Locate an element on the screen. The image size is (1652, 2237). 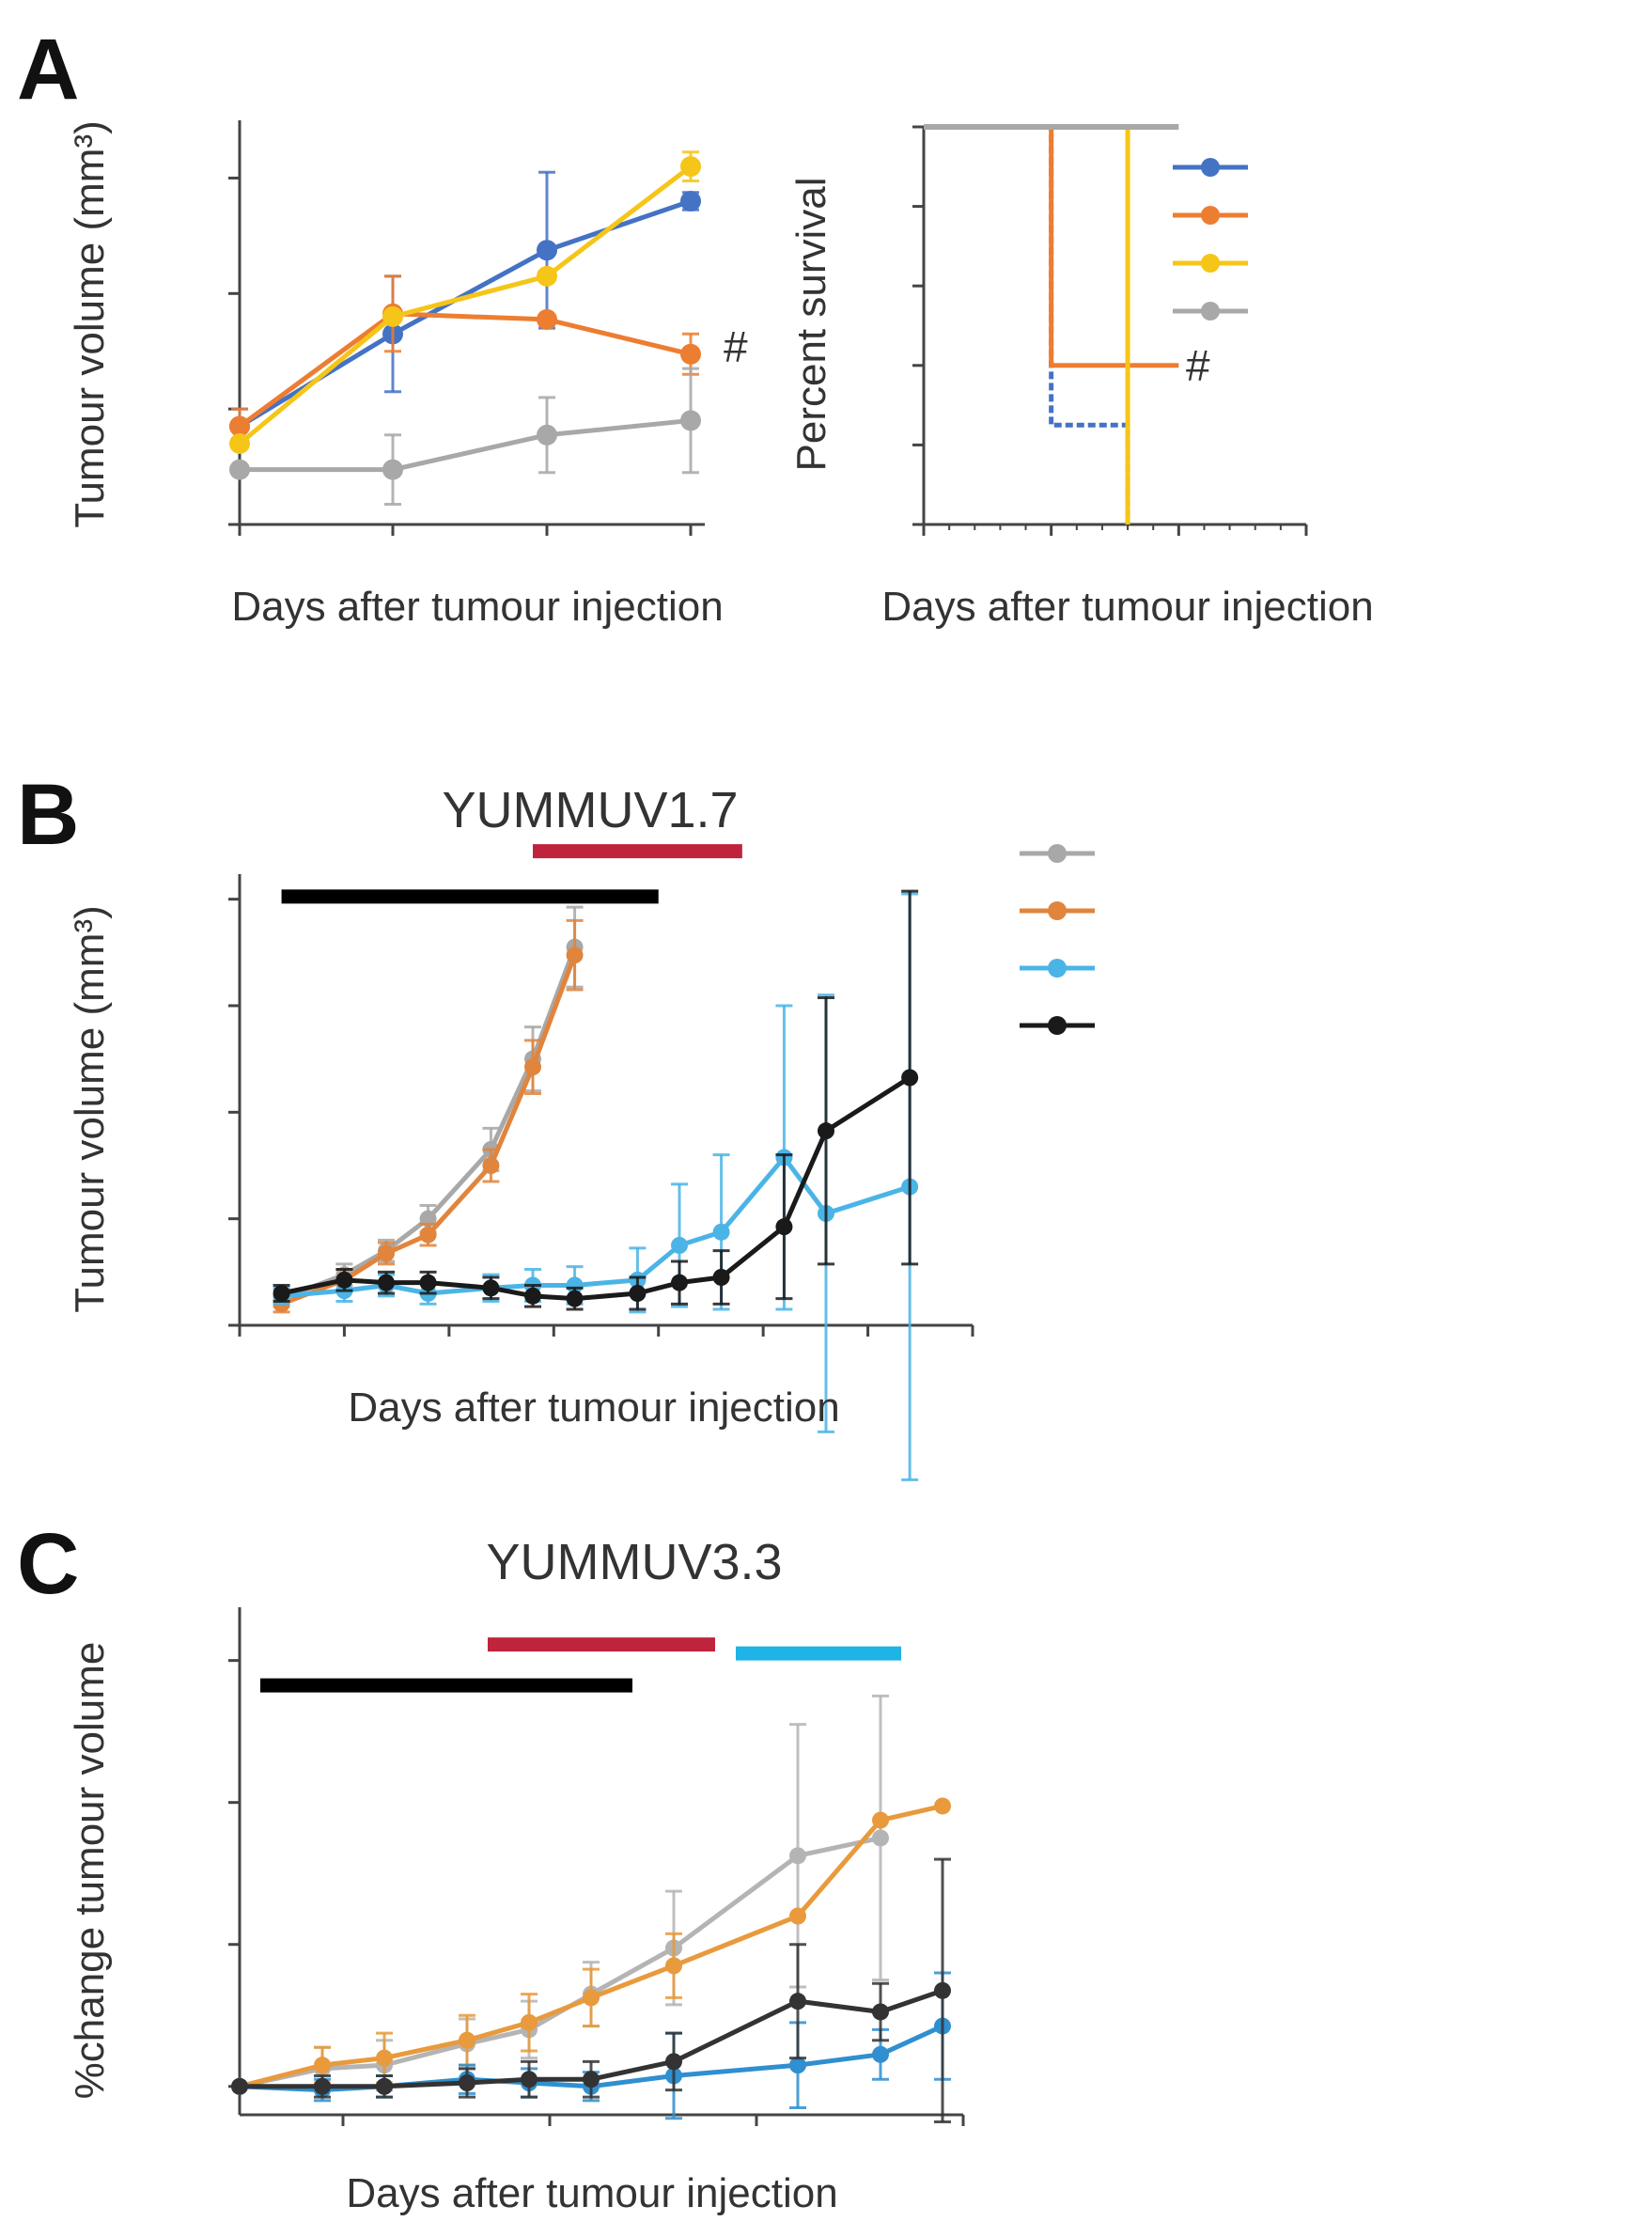
panel-a-volume-y-label: Tumour volume (mm³) is located at coordinates (90, 324).